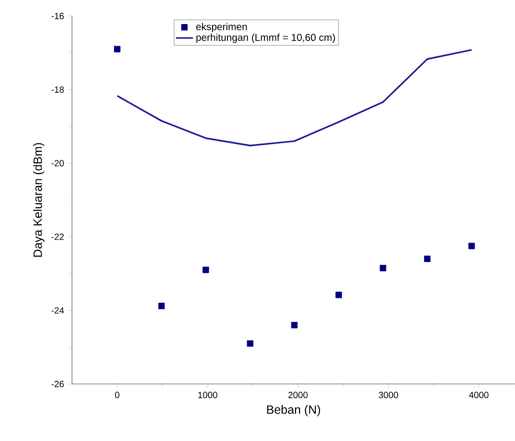  I want to click on y-tick-label: -18, so click(58, 89).